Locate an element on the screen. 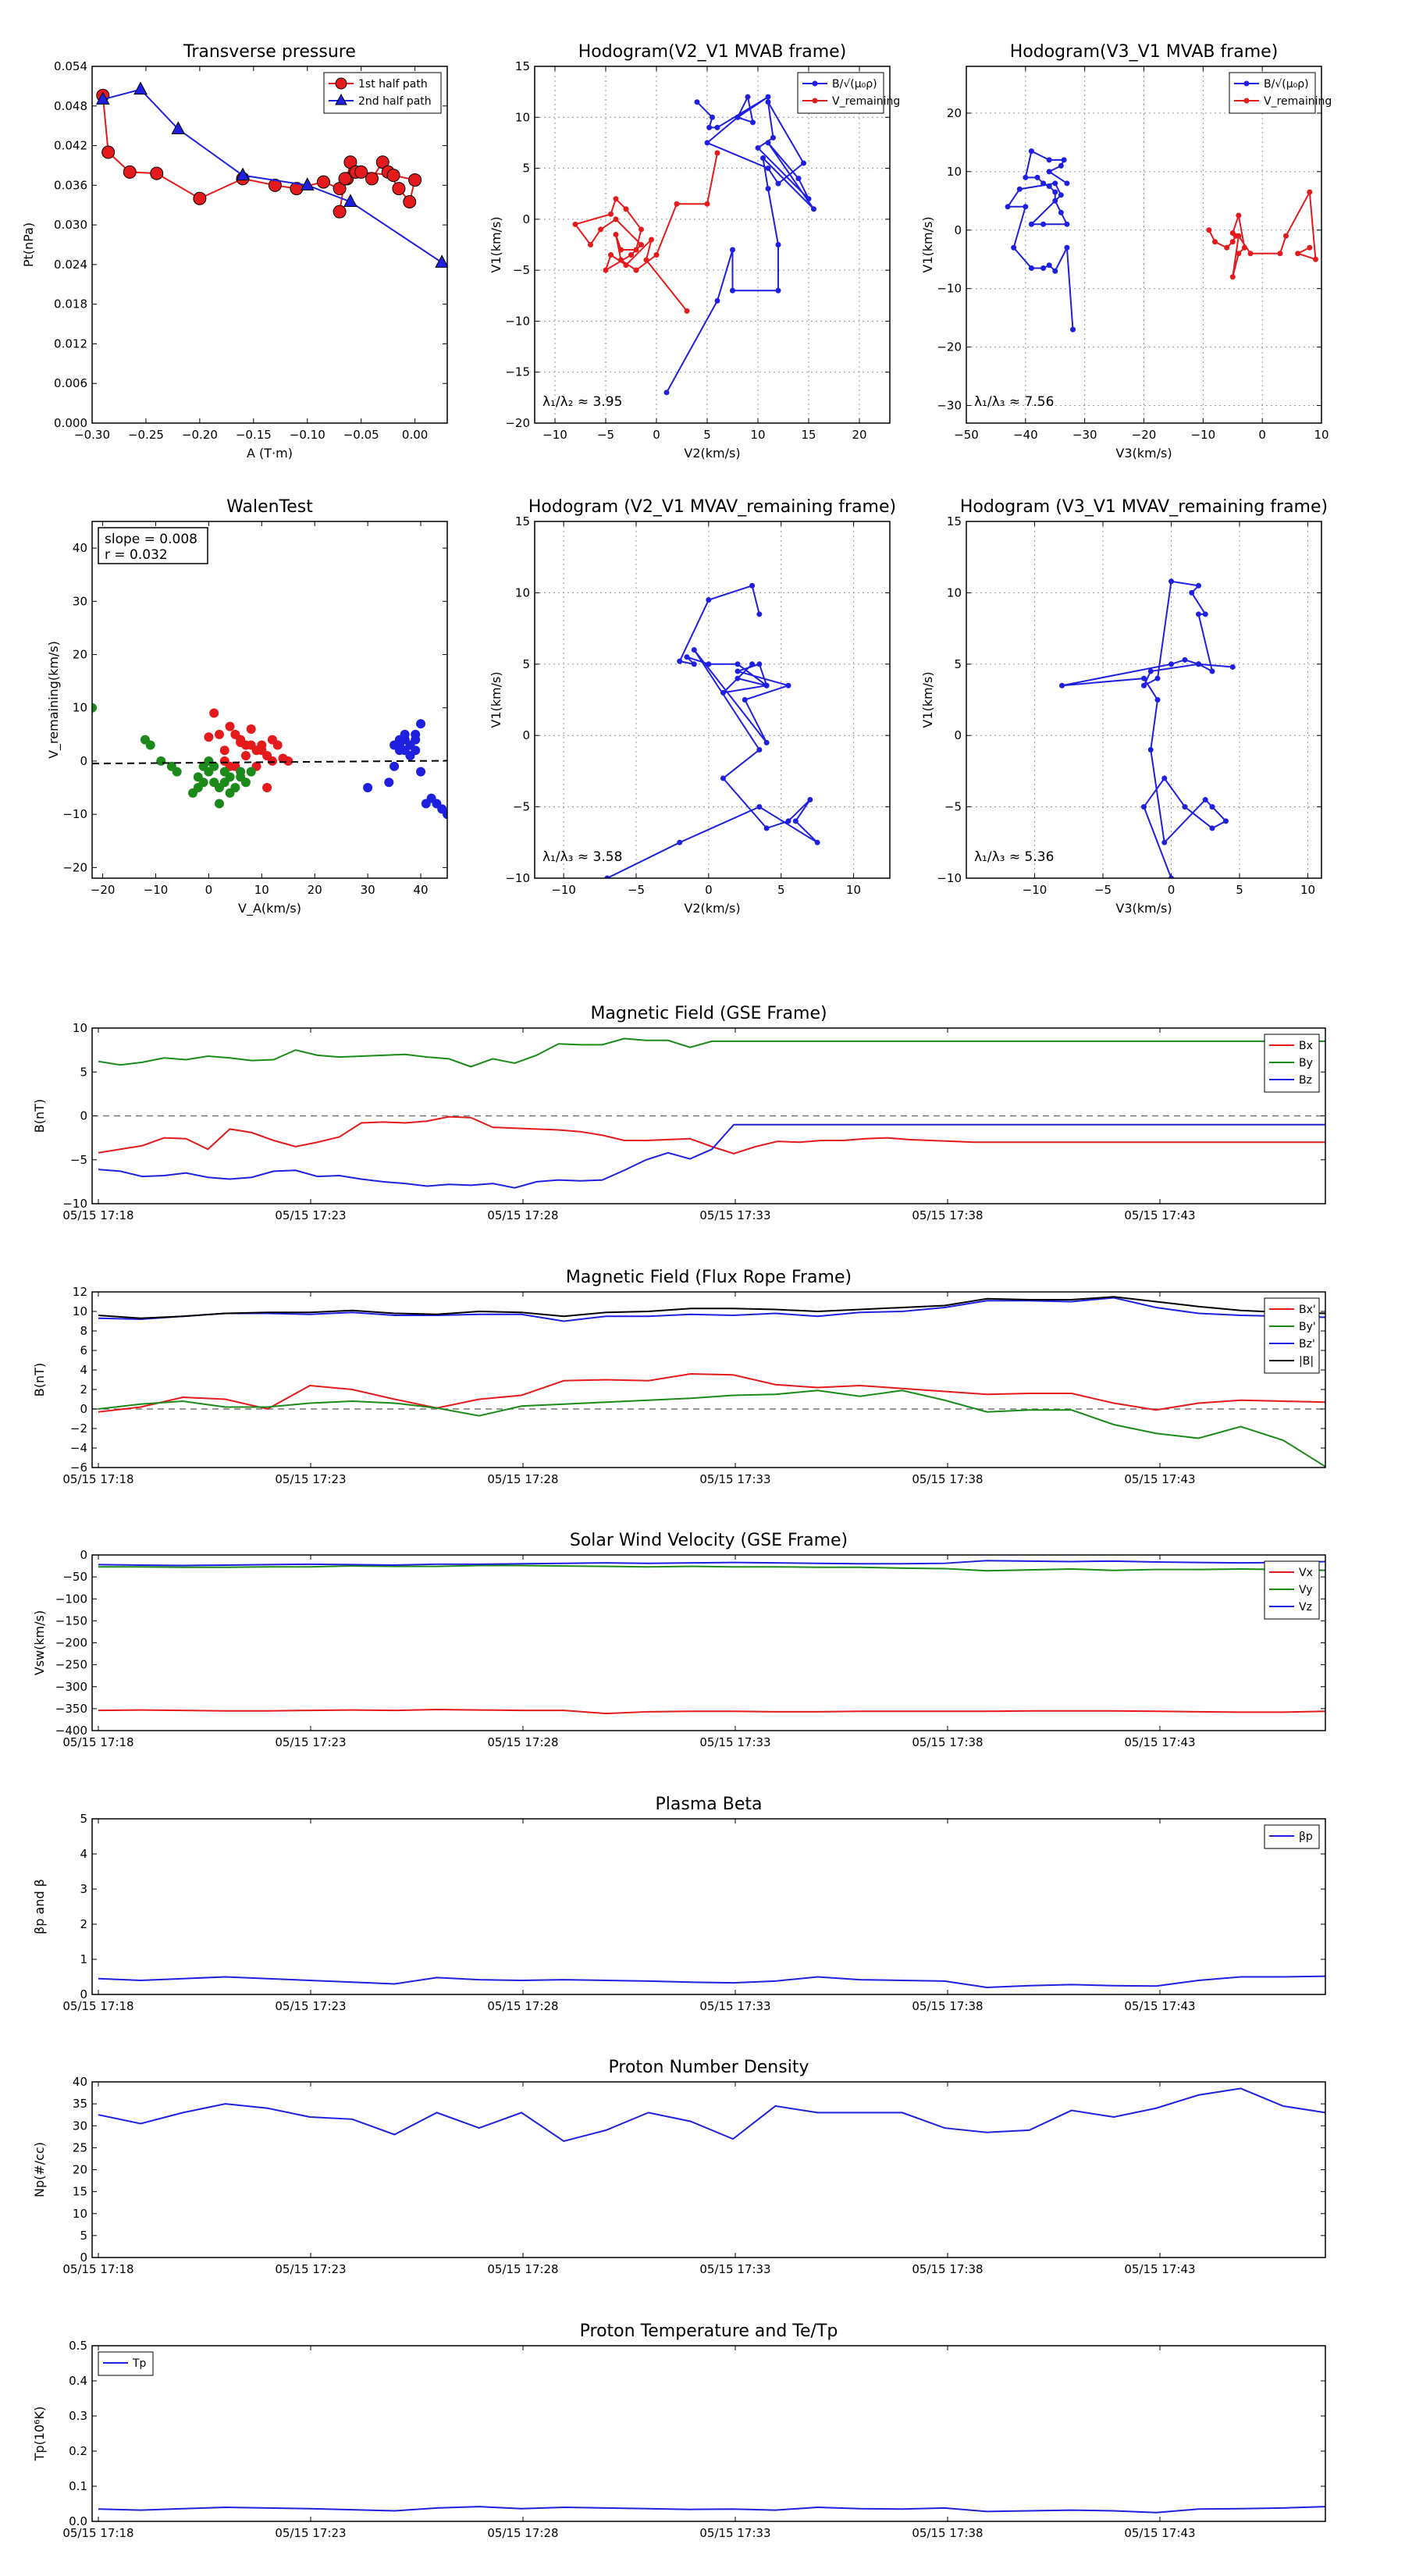  xtick-label: −5 is located at coordinates (1103, 890).